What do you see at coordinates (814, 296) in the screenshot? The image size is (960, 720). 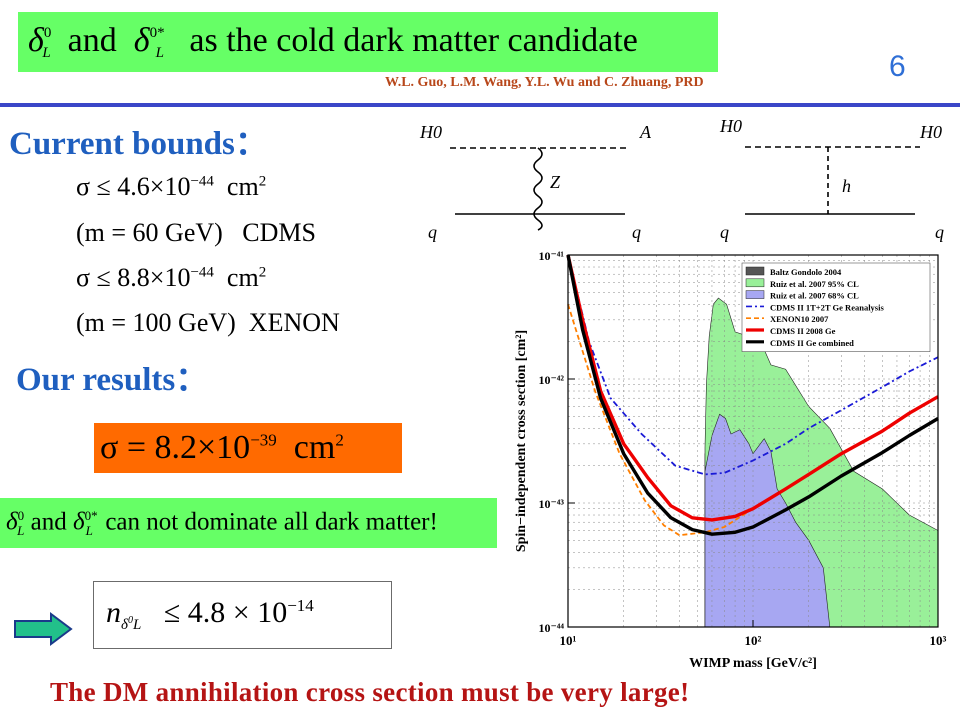 I see `legend-entry: Ruiz et al. 2007 68% CL` at bounding box center [814, 296].